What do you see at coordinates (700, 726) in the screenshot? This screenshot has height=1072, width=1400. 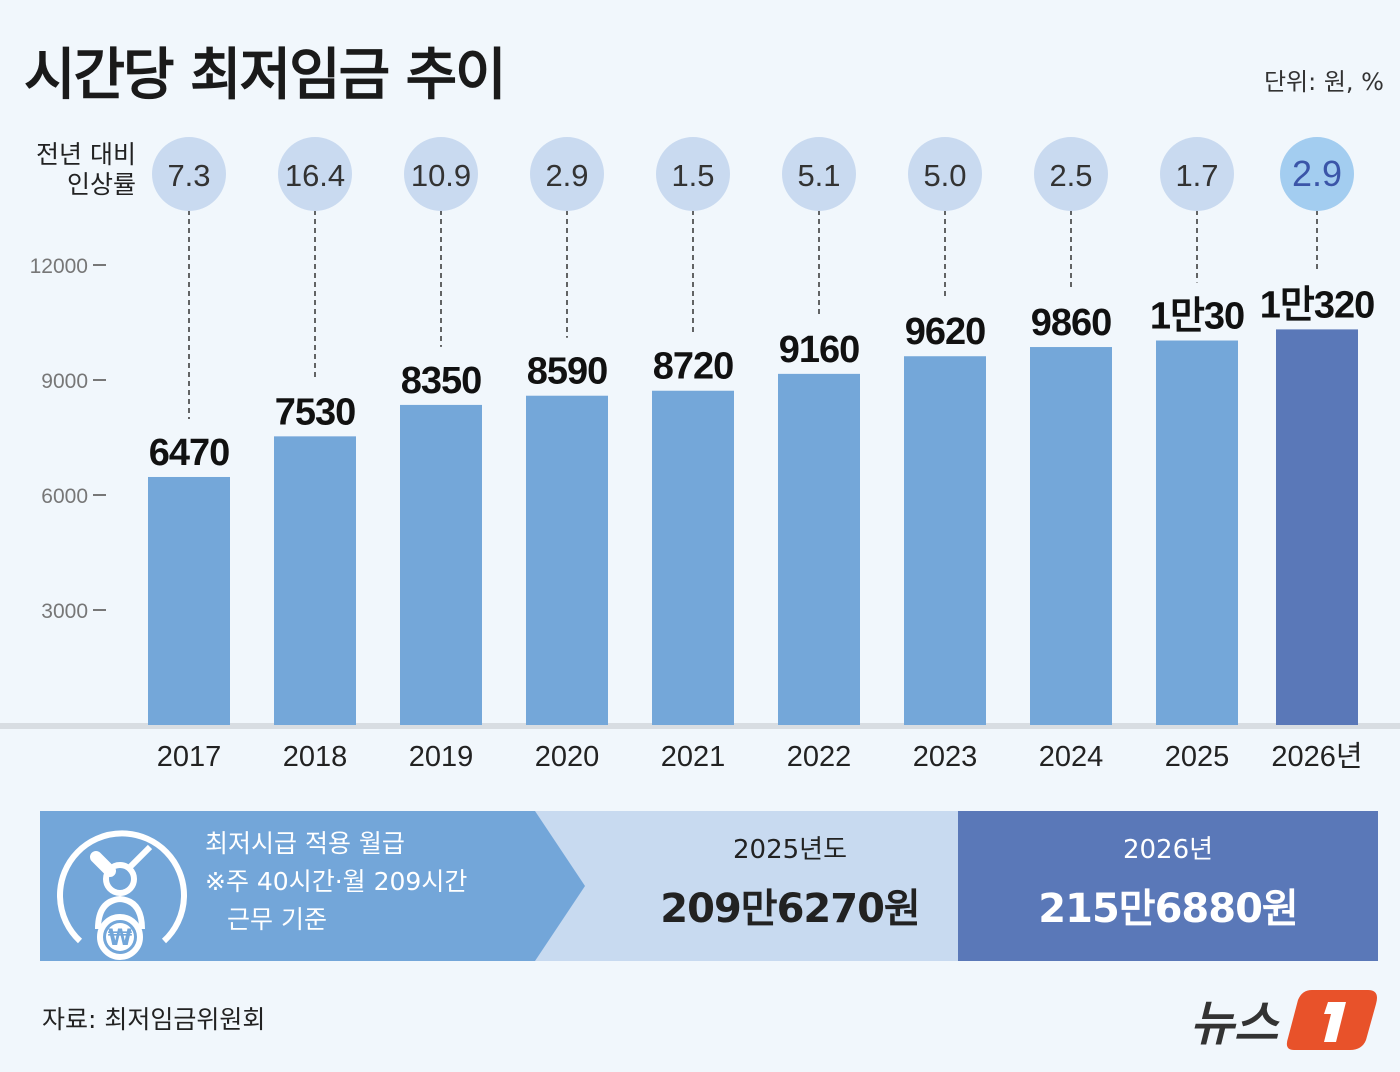 I see `x-axis-baseline` at bounding box center [700, 726].